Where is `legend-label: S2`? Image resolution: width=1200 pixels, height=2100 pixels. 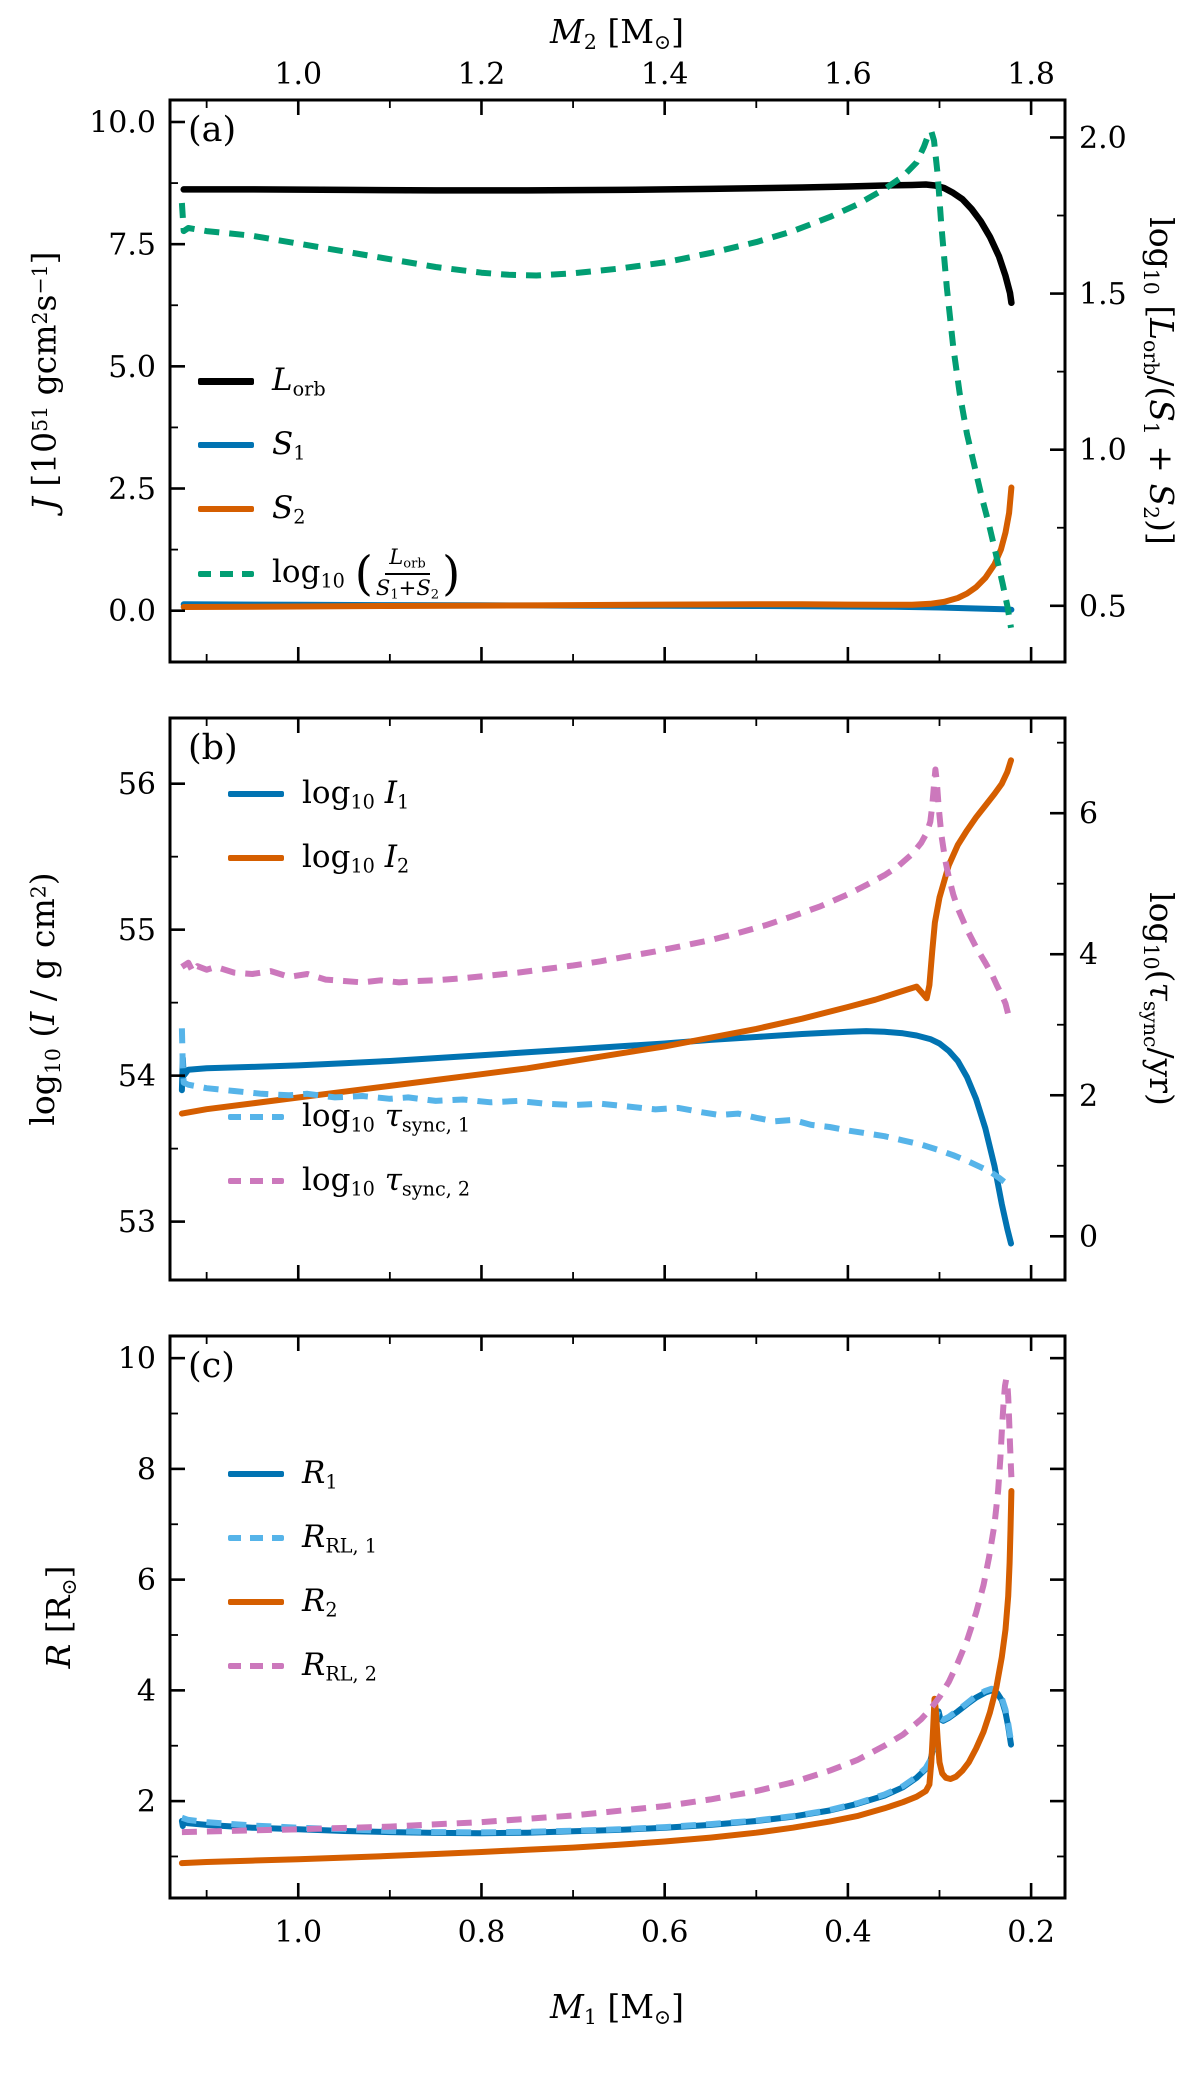
legend-label: S2 is located at coordinates (289, 509).